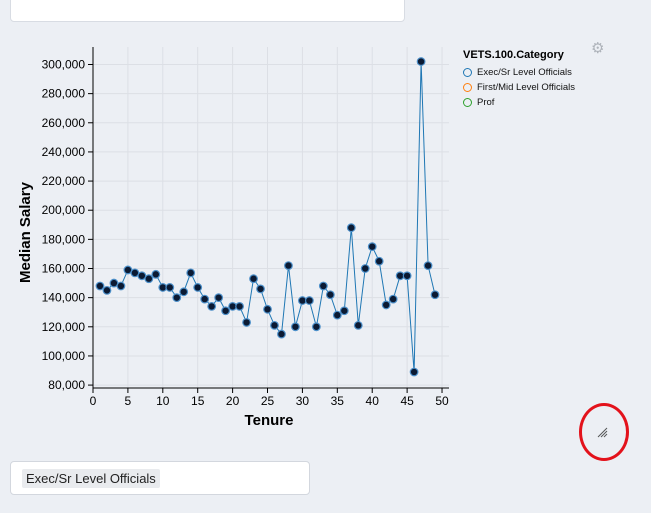 The image size is (651, 513). I want to click on legend-title: VETS.100.Category, so click(513, 55).